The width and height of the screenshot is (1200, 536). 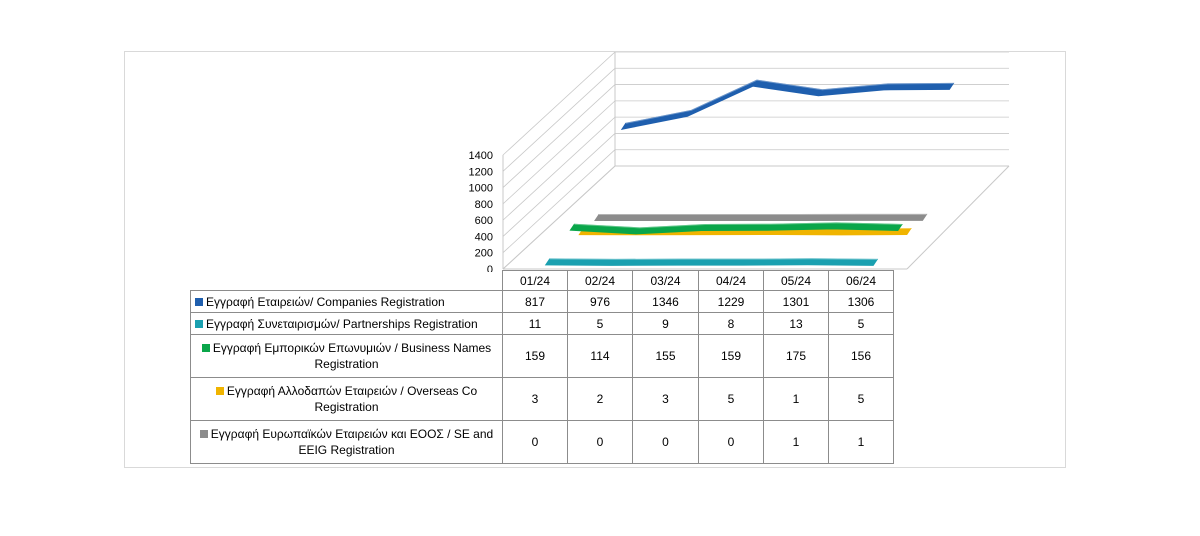 I want to click on data-value: 175, so click(x=796, y=356).